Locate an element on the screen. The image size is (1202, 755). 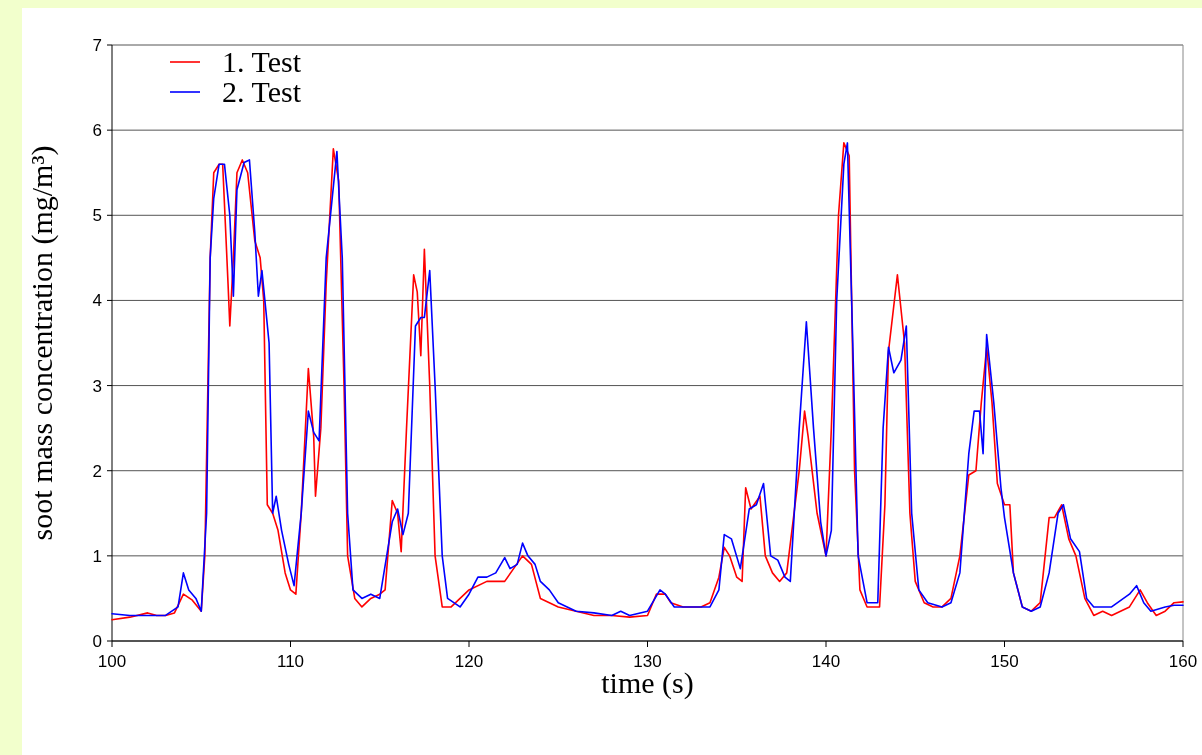
y-tick-label: 5 is located at coordinates (97, 216).